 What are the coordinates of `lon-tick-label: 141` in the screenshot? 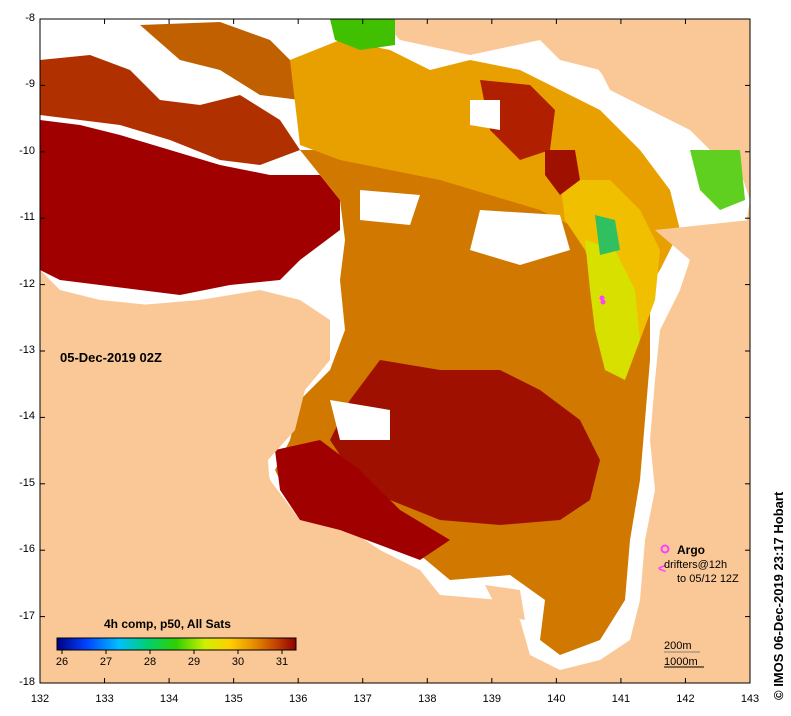 It's located at (621, 699).